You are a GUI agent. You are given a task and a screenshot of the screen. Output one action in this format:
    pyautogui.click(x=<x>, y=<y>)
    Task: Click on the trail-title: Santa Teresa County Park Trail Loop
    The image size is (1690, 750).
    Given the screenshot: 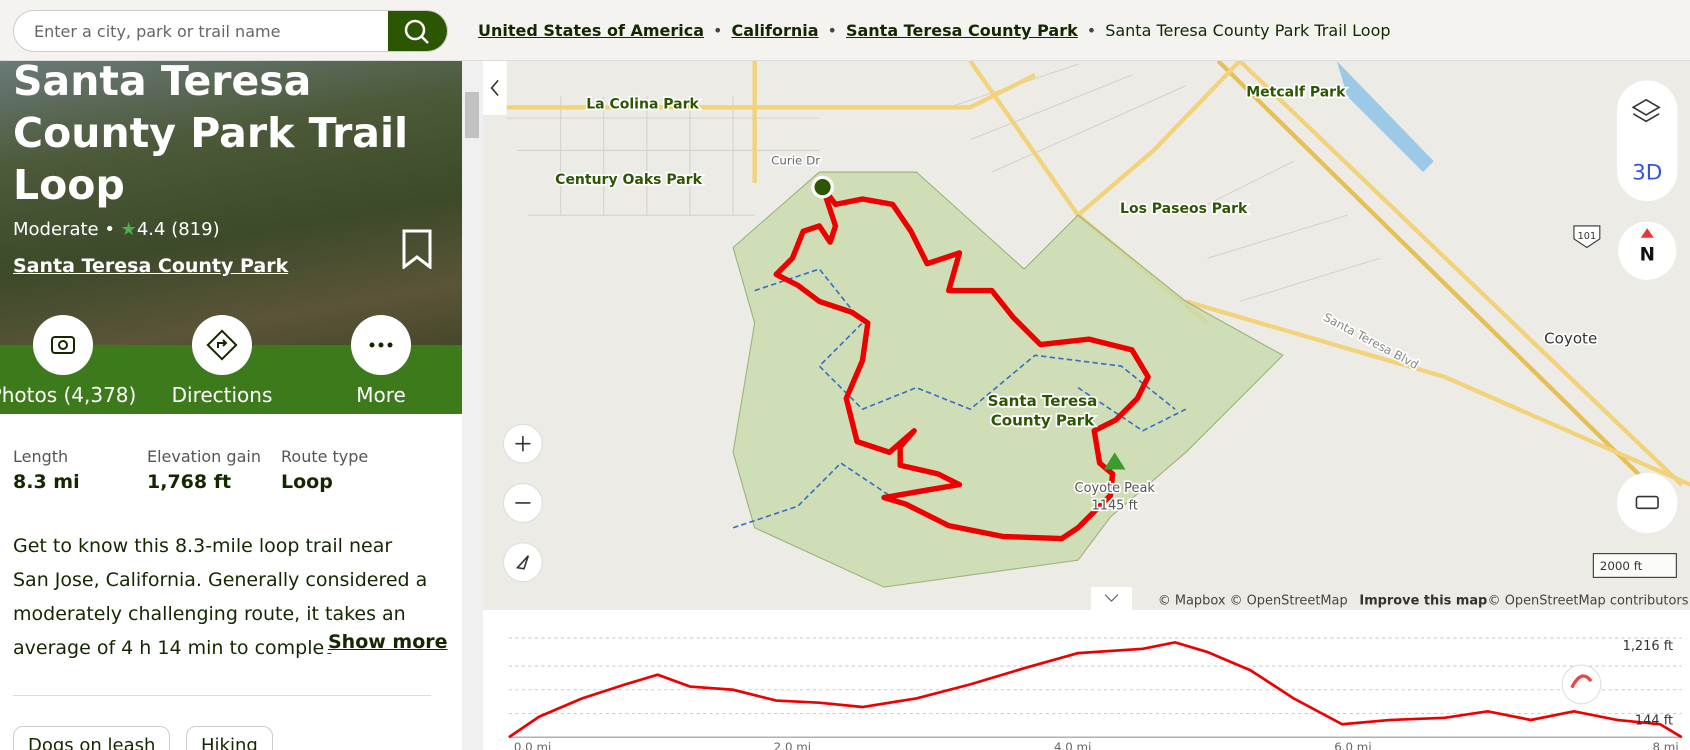 What is the action you would take?
    pyautogui.click(x=211, y=135)
    